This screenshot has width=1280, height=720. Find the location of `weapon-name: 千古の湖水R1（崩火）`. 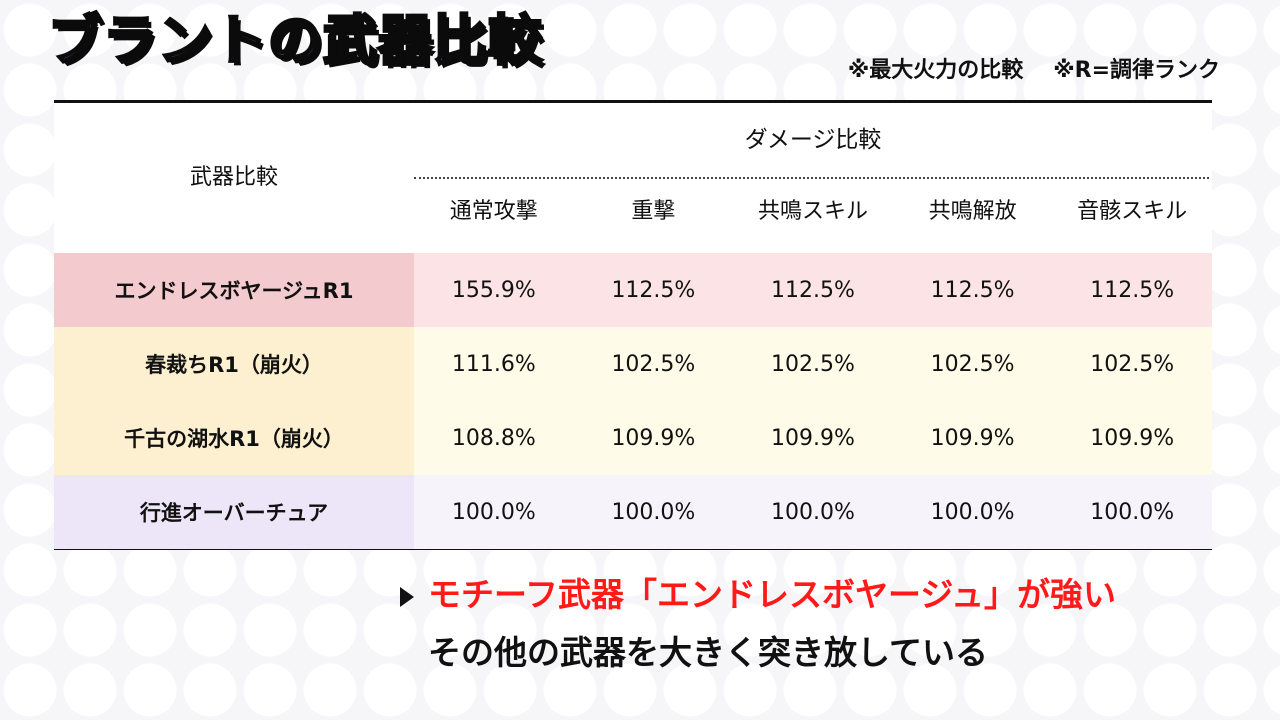

weapon-name: 千古の湖水R1（崩火） is located at coordinates (234, 438).